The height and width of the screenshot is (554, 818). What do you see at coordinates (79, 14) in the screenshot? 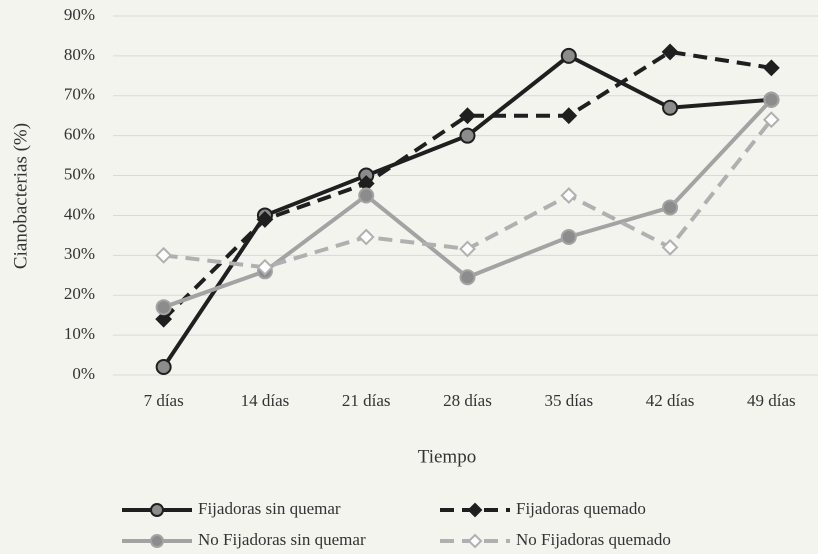
I see `y-tick-label: 90%` at bounding box center [79, 14].